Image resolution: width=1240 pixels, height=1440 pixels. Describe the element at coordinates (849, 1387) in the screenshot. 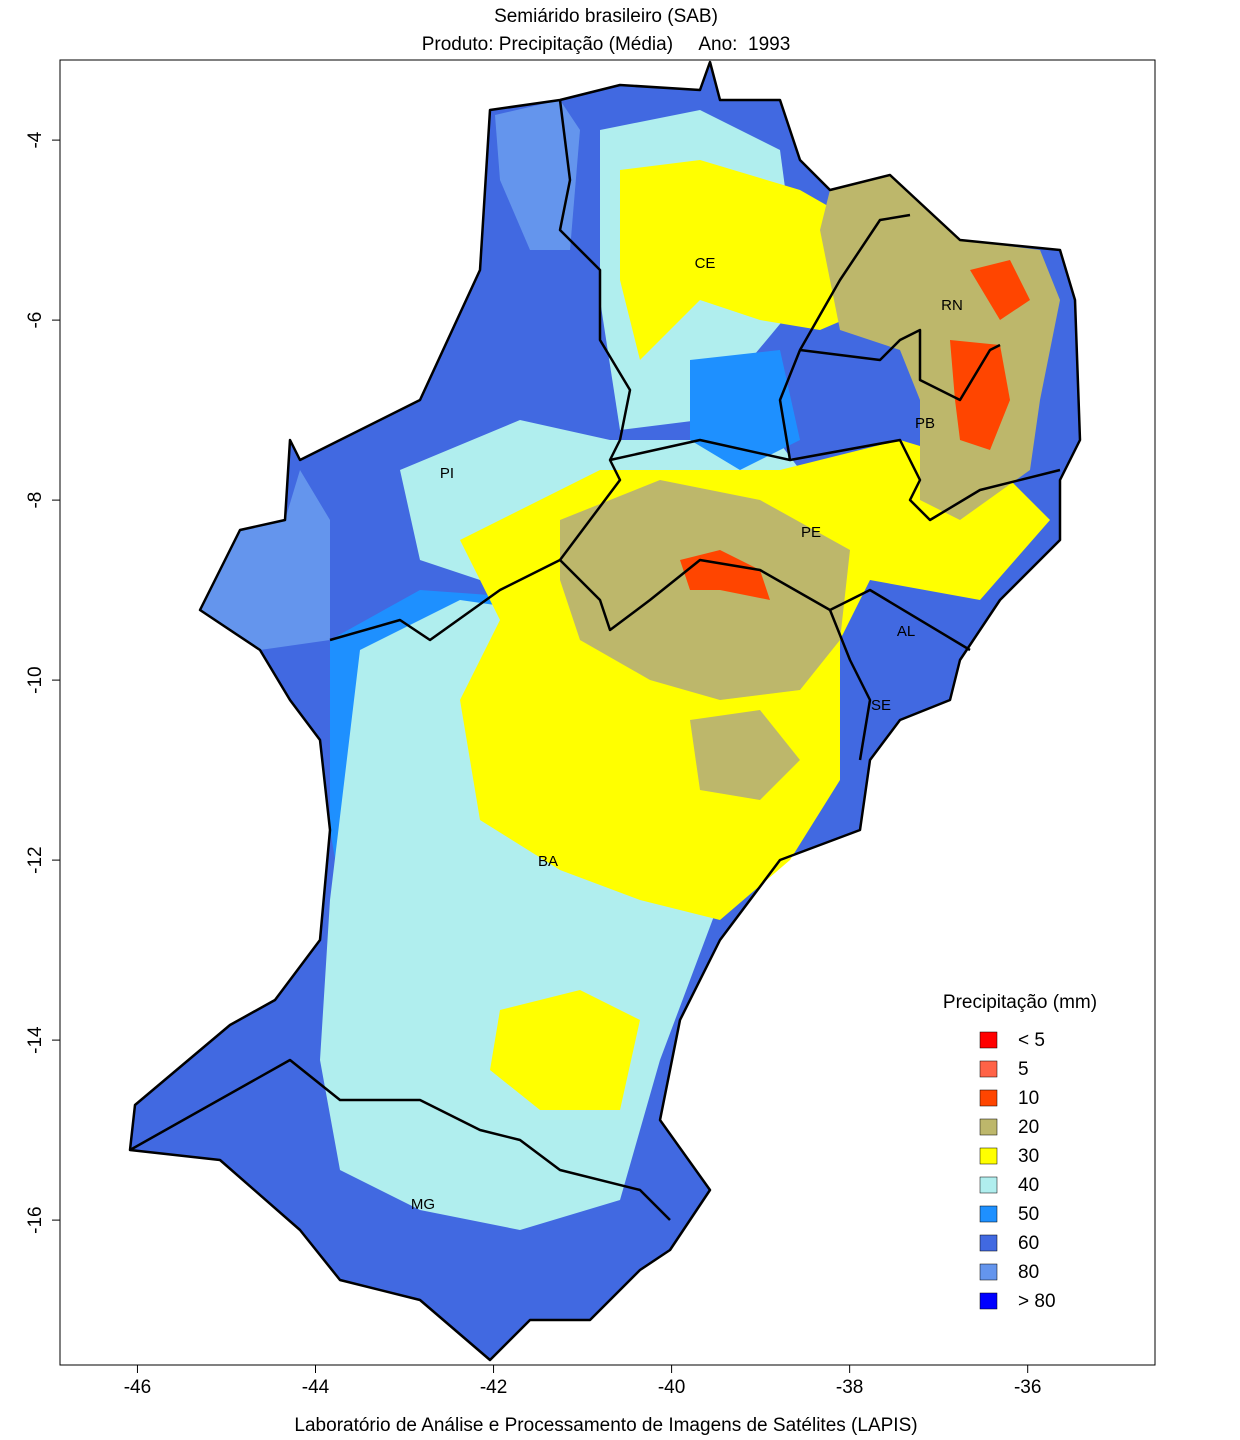

I see `x-tick-label: -38` at that location.